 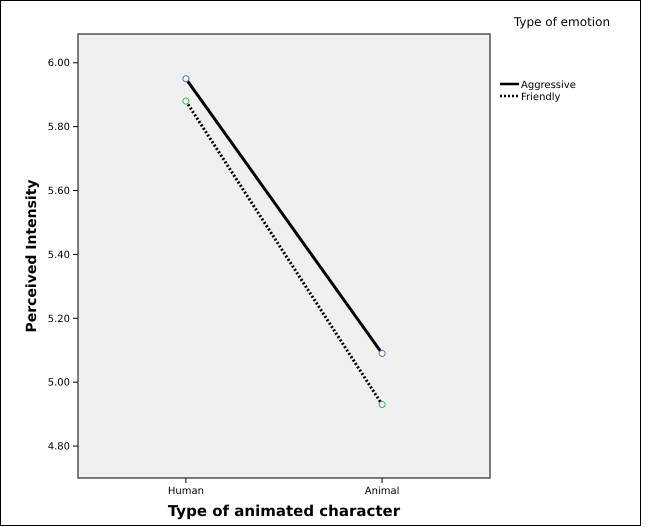 What do you see at coordinates (59, 192) in the screenshot?
I see `y-tick-label: 5.60` at bounding box center [59, 192].